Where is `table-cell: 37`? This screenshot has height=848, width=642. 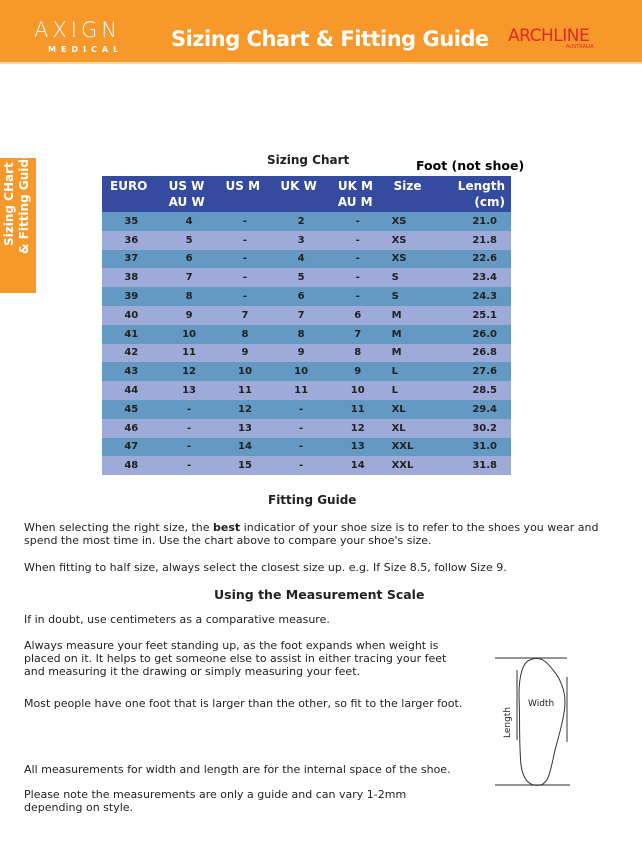
table-cell: 37 is located at coordinates (131, 259).